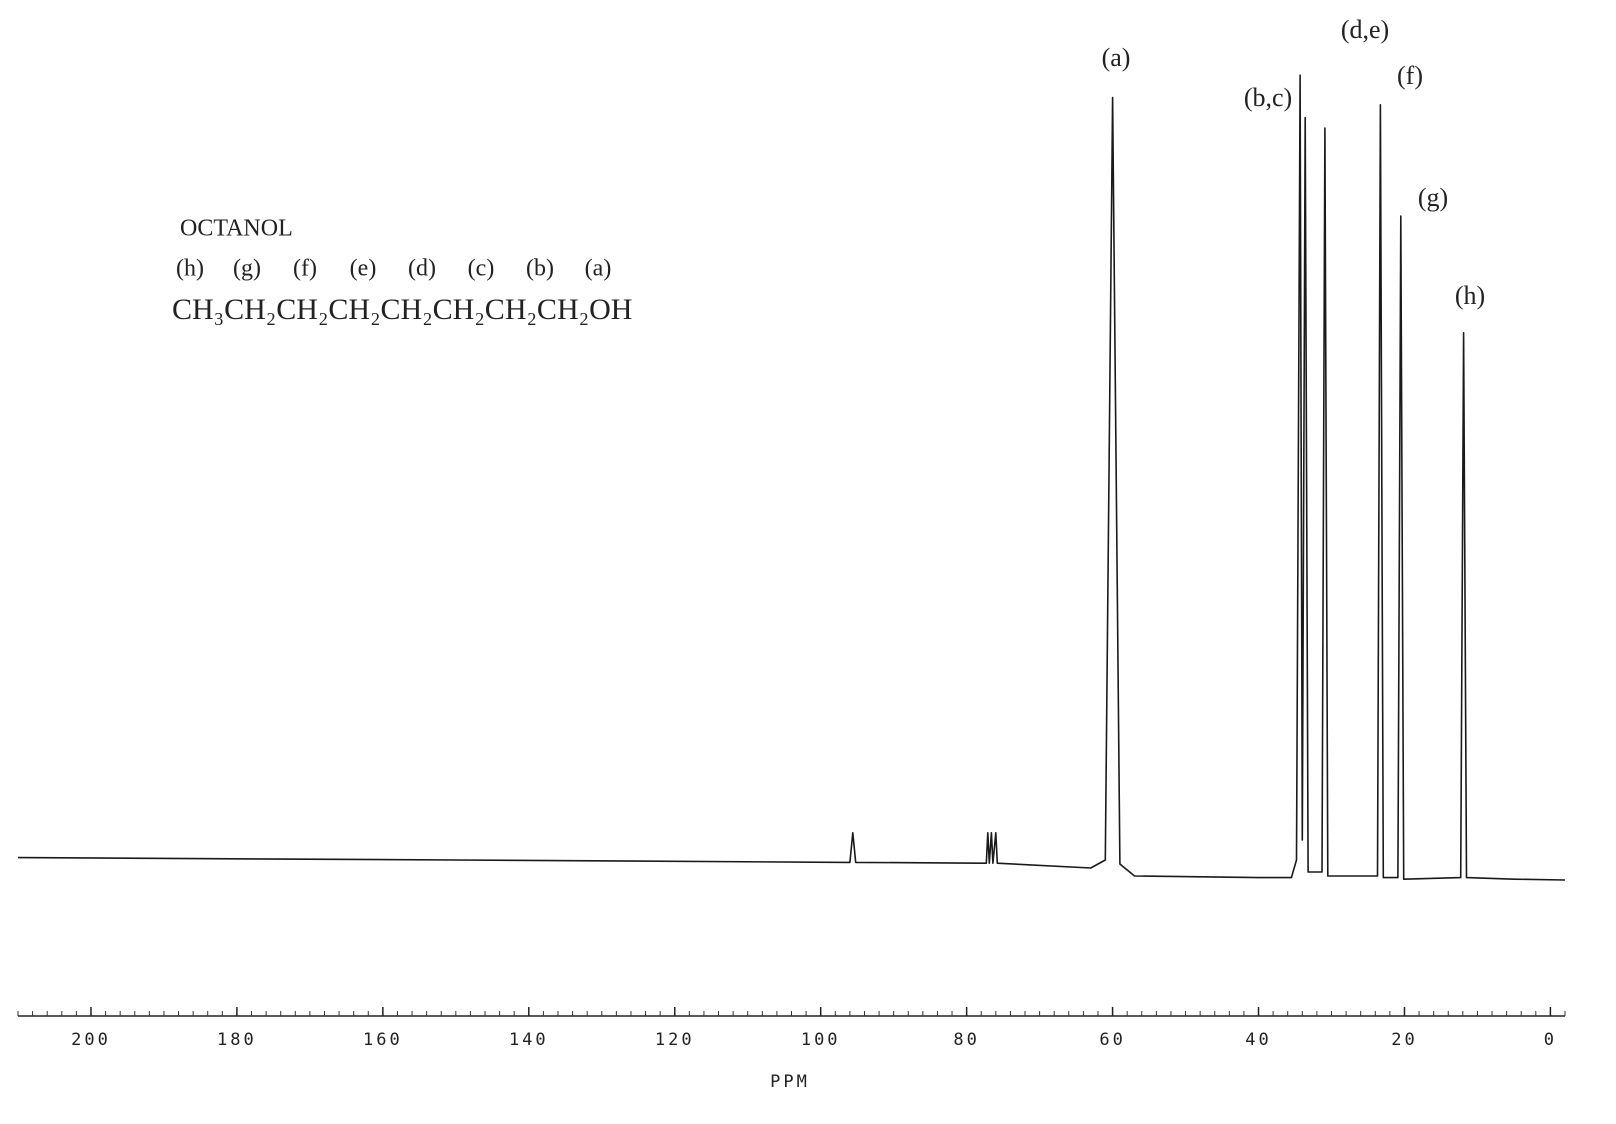 This screenshot has height=1124, width=1616. What do you see at coordinates (305, 269) in the screenshot?
I see `atom-label: (f)` at bounding box center [305, 269].